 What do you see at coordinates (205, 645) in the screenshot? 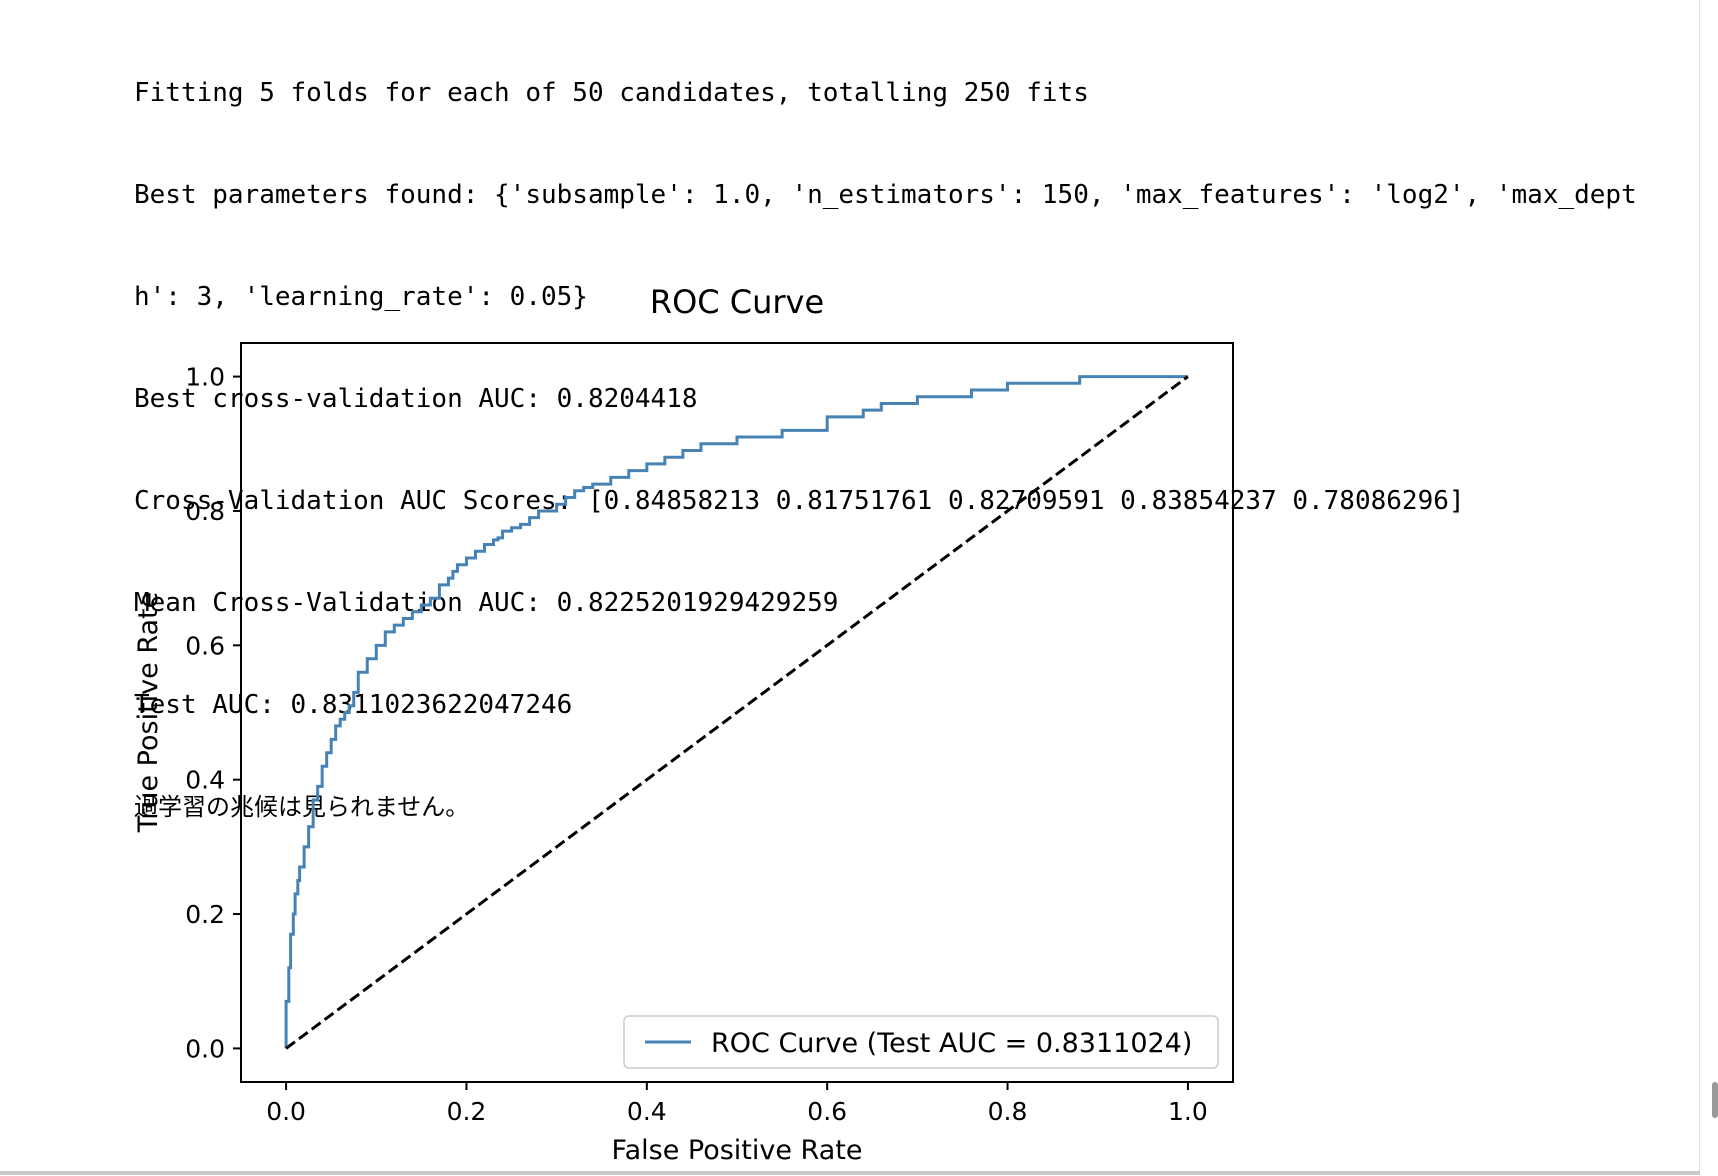
I see `y-tick-label: 0.6` at bounding box center [205, 645].